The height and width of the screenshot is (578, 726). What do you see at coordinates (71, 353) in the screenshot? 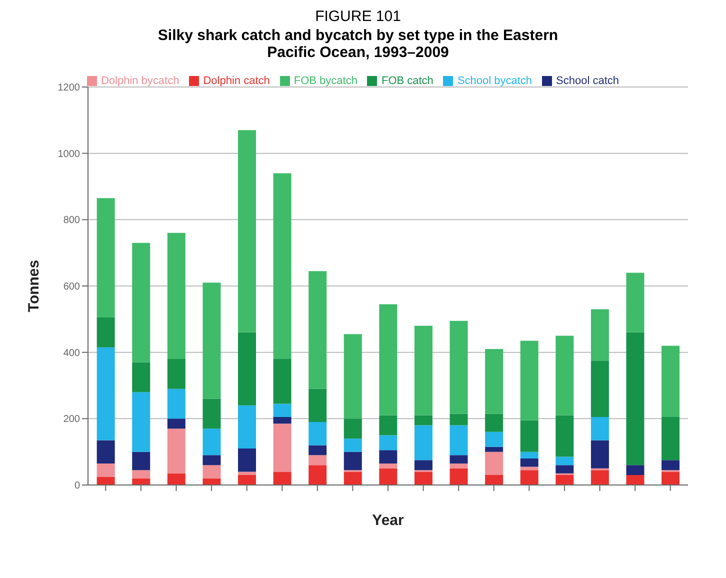
I see `y-tick-label: 400` at bounding box center [71, 353].